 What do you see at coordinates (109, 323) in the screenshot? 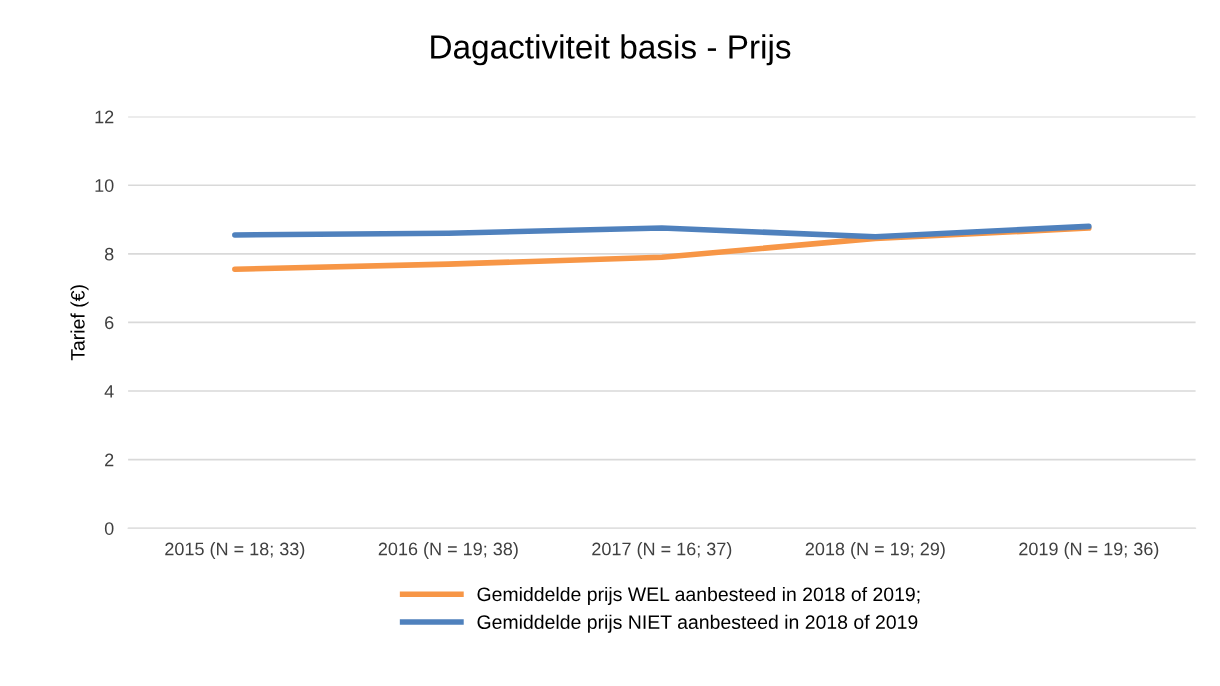
I see `y-tick-label: 6` at bounding box center [109, 323].